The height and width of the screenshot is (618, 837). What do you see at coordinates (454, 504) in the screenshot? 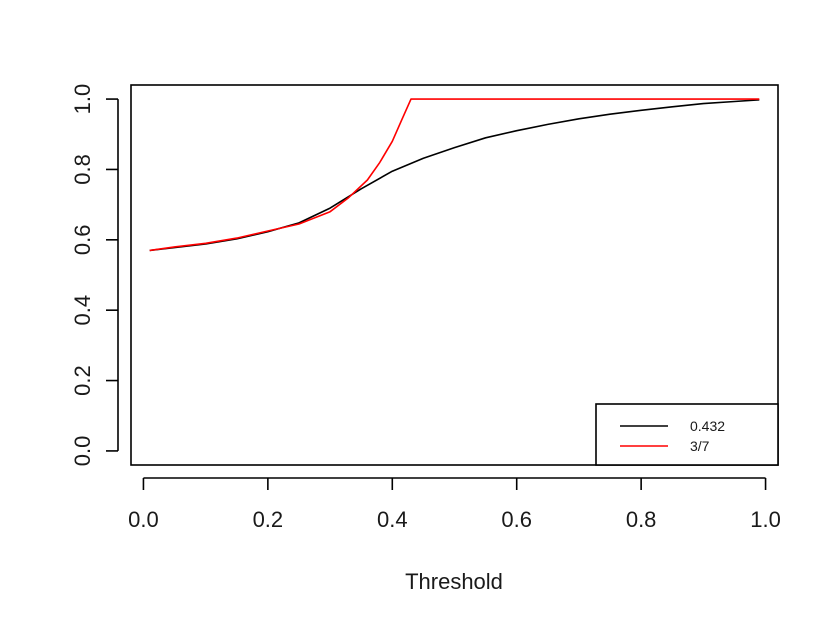
I see `x-axis: 0.0 0.2 0.4 0.6 0.8 1.0` at bounding box center [454, 504].